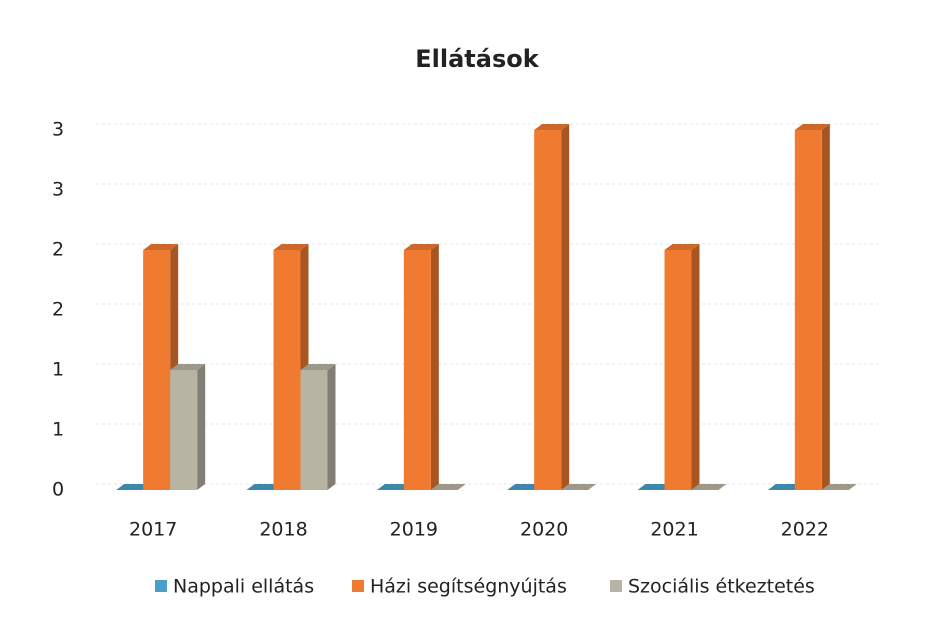  Describe the element at coordinates (721, 587) in the screenshot. I see `legend-label: Szociális étkeztetés` at that location.